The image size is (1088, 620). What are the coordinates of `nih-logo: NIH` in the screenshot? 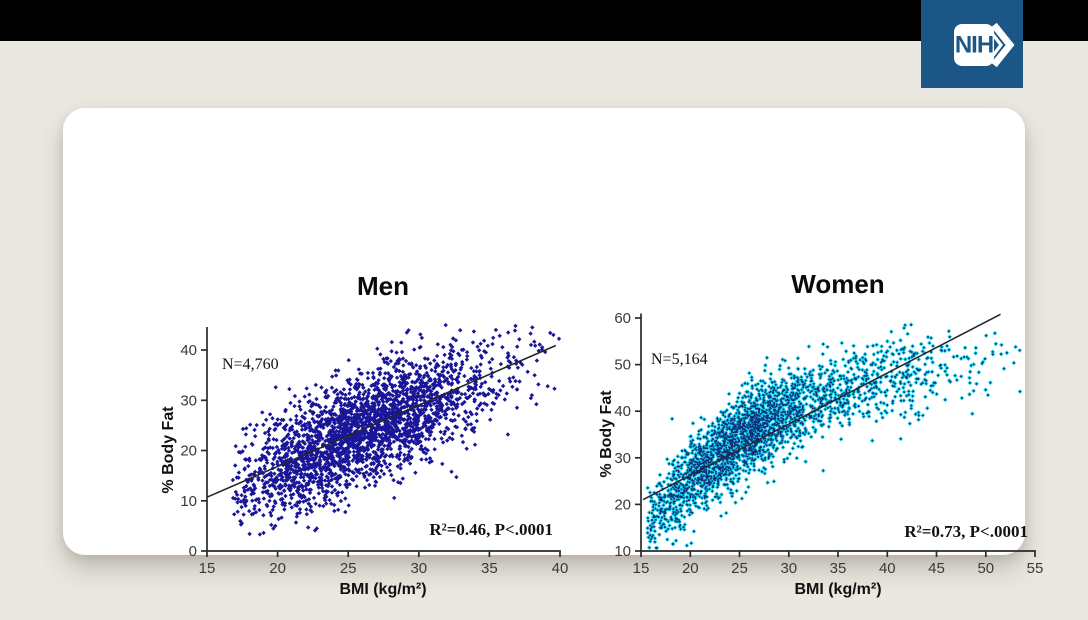 It's located at (972, 44).